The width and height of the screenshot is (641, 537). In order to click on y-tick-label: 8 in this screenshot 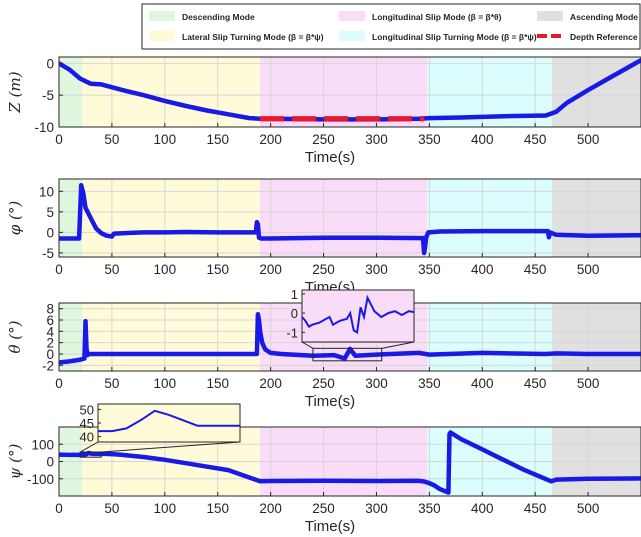, I will do `click(50, 309)`.